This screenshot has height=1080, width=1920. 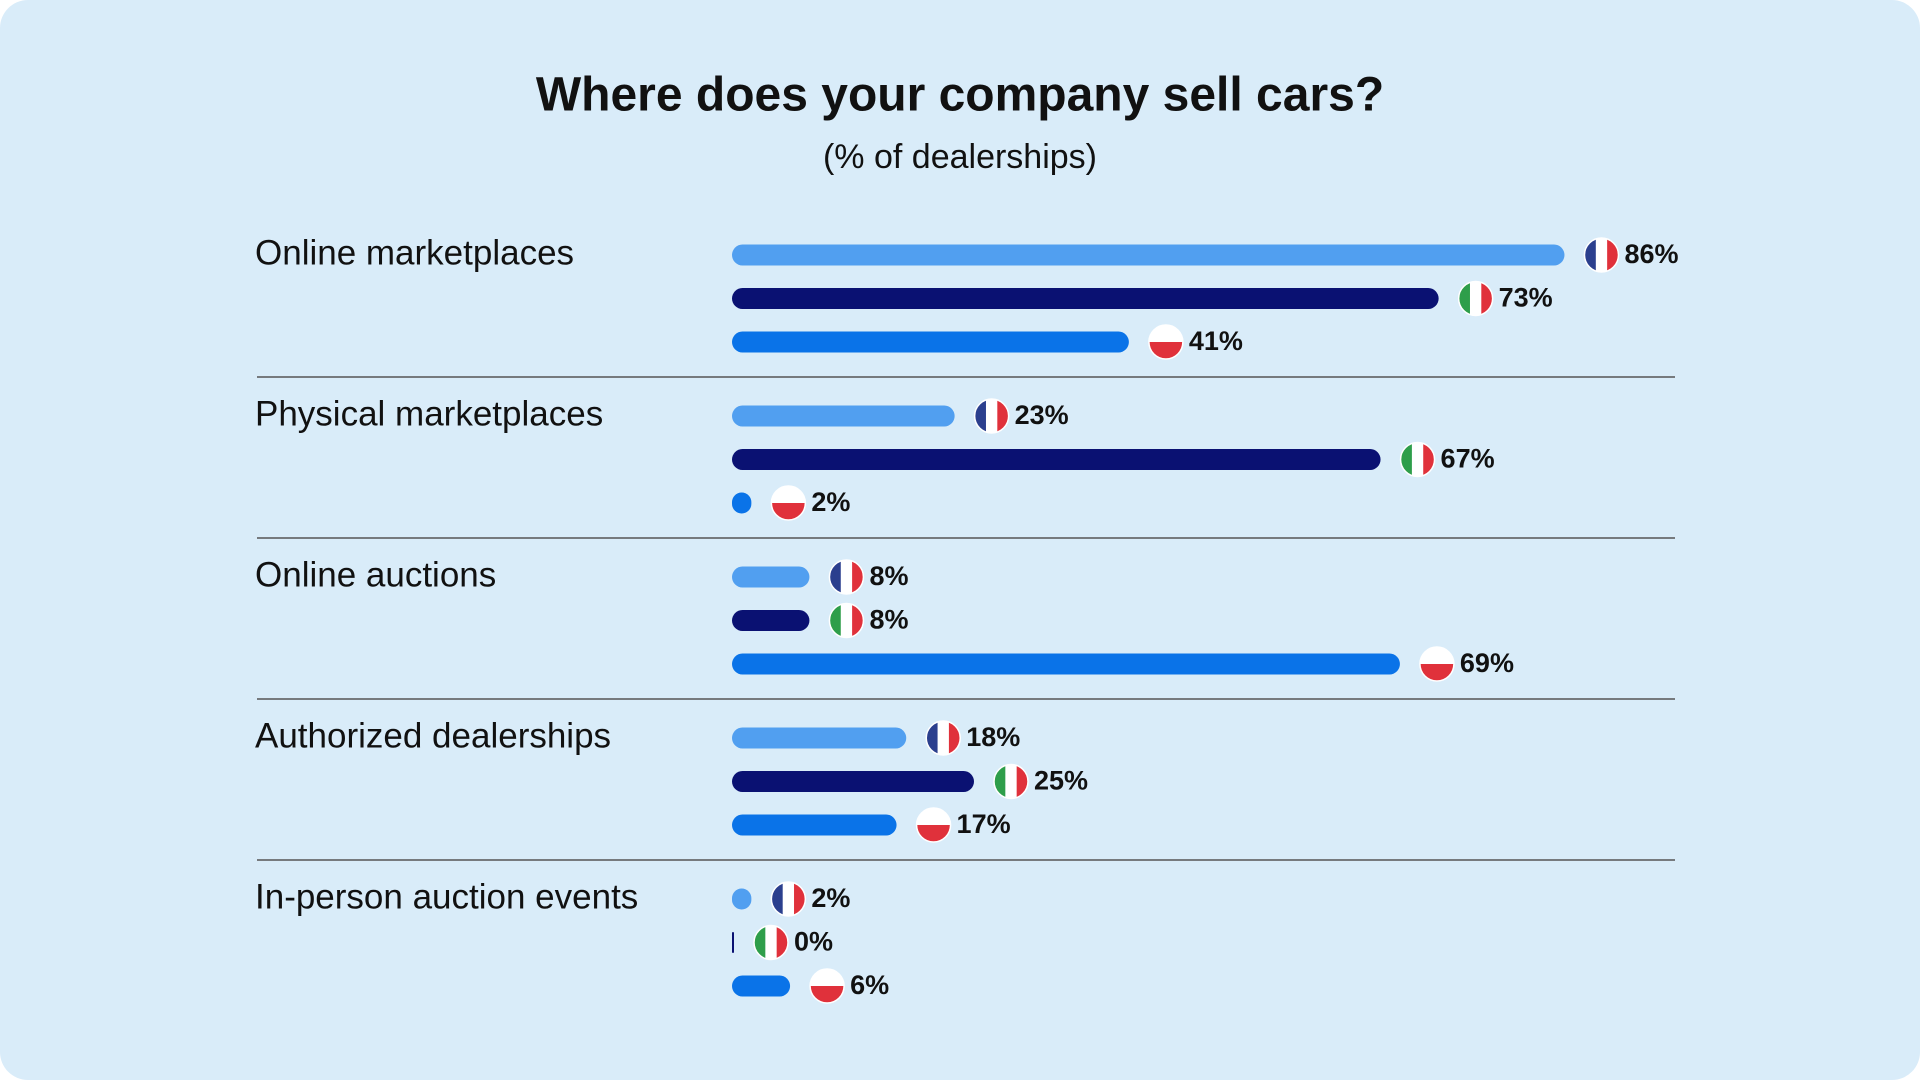 I want to click on value-label: 0%, so click(x=813, y=942).